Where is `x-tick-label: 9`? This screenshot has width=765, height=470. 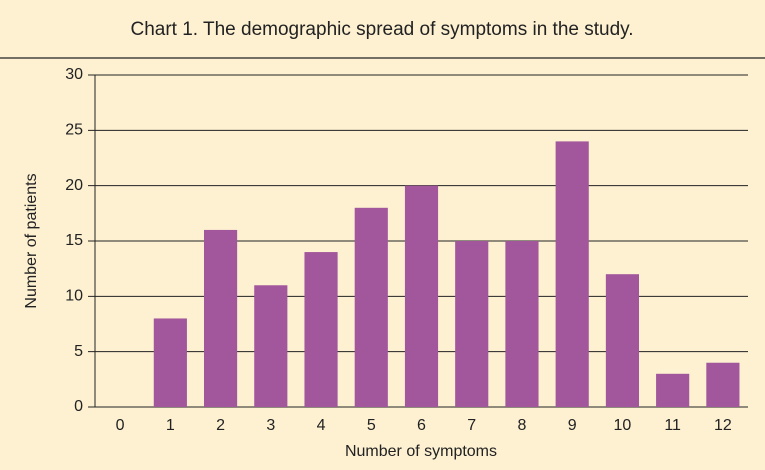 x-tick-label: 9 is located at coordinates (572, 425).